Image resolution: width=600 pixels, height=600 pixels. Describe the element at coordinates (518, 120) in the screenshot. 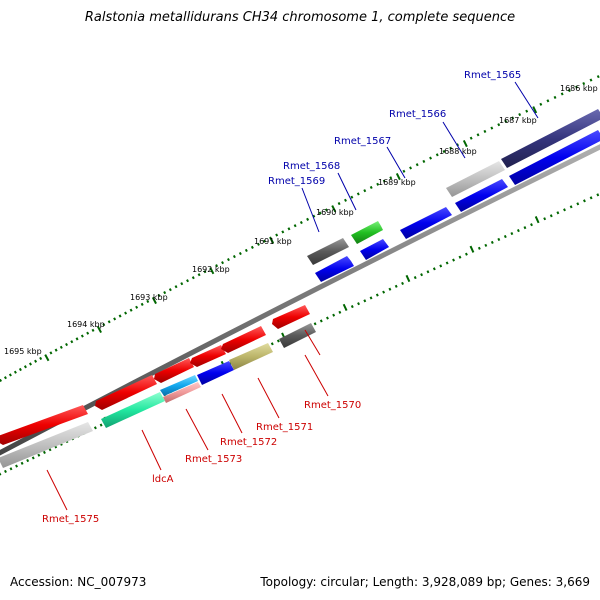

I see `ruler-label: 1687 kbp` at that location.